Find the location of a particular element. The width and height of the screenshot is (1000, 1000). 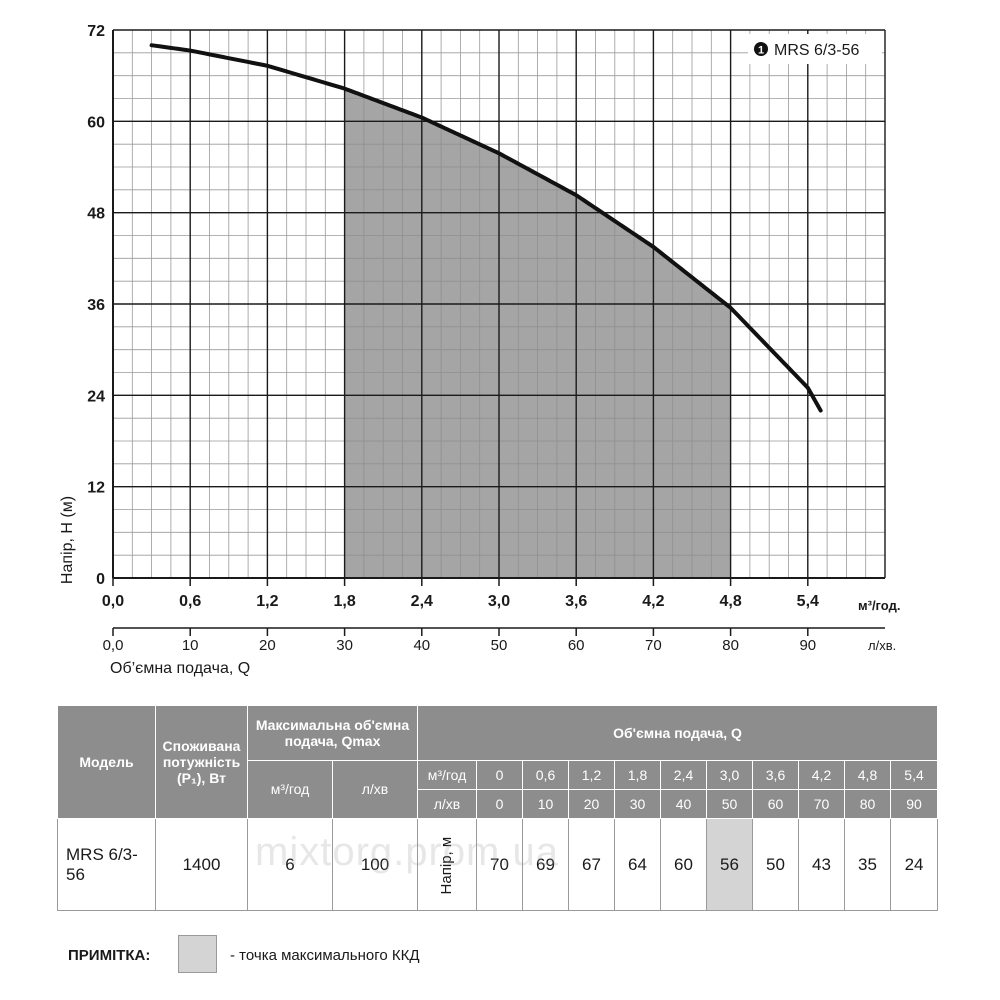

flow-lmin-cell: 30 is located at coordinates (637, 804).